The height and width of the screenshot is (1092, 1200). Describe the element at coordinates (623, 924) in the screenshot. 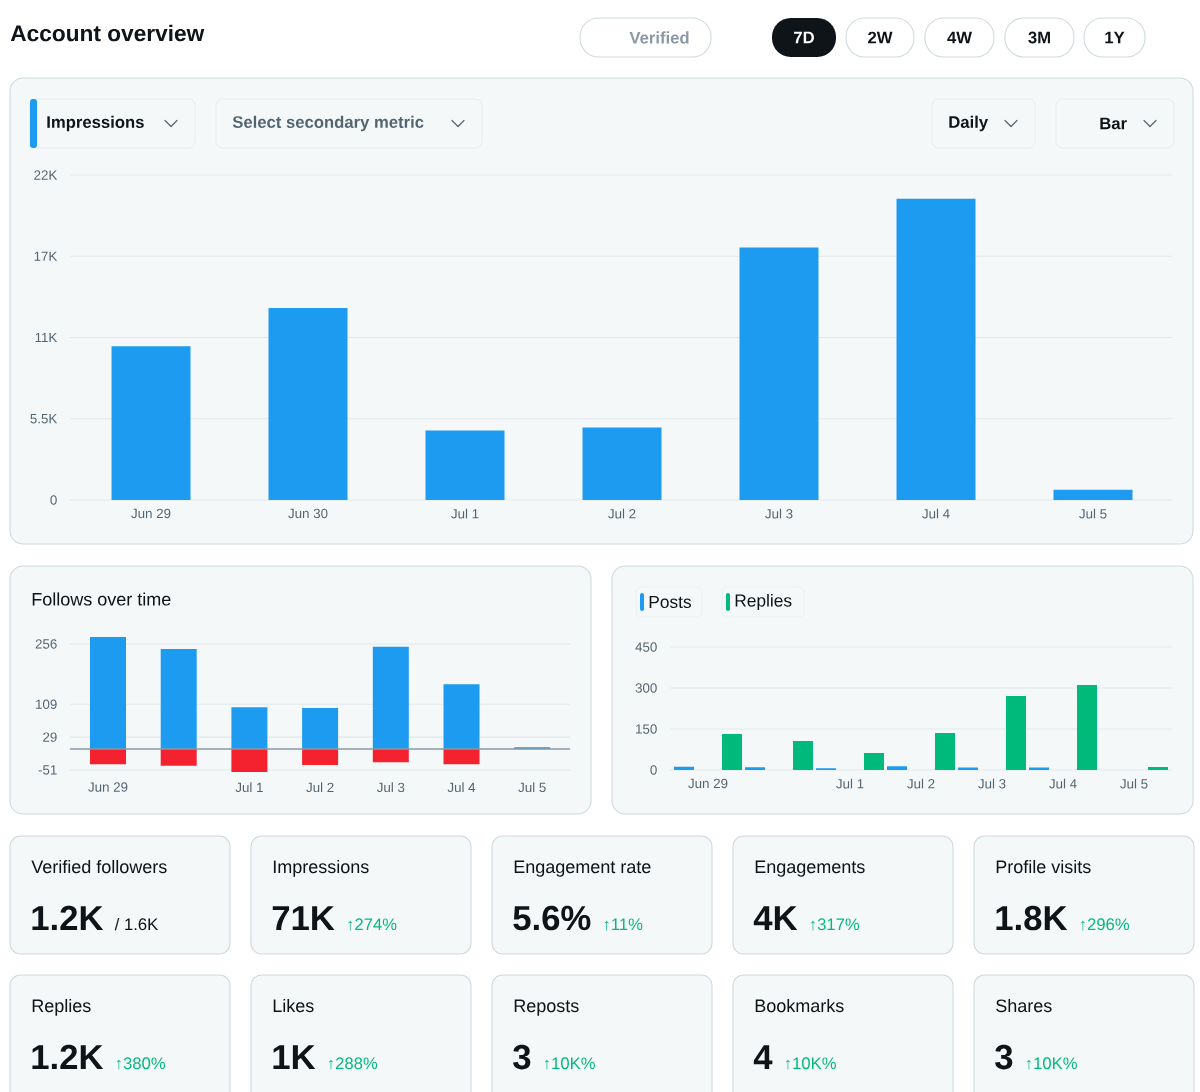

I see `text: ↑11%` at that location.